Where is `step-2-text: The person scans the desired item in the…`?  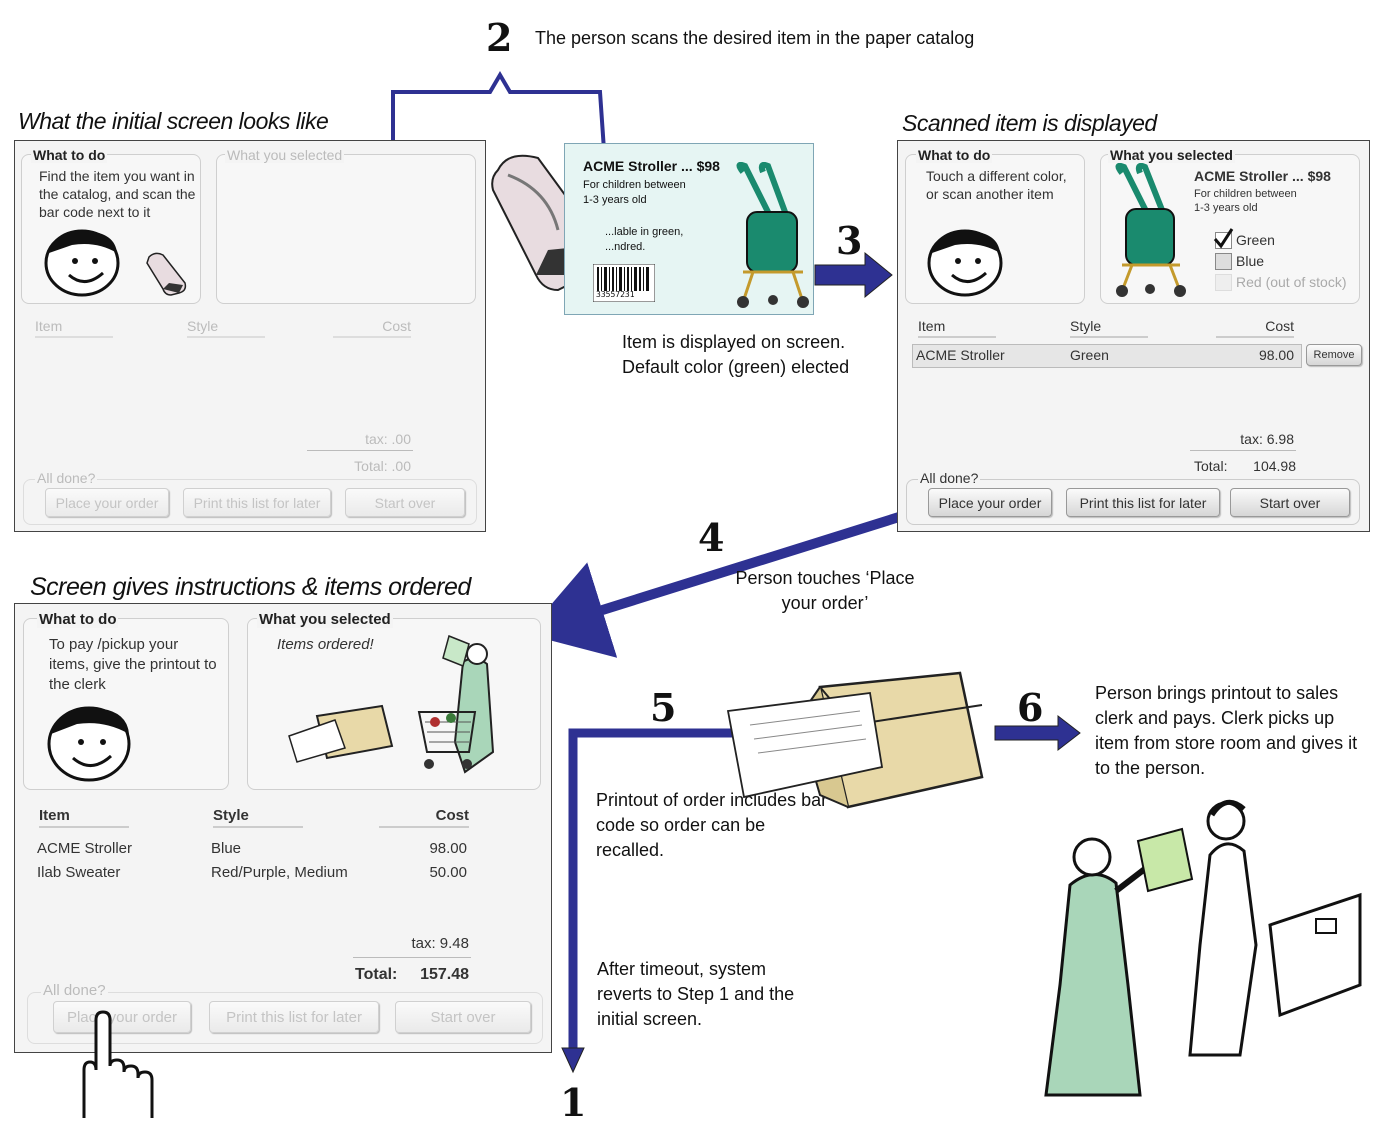 step-2-text: The person scans the desired item in the… is located at coordinates (755, 38).